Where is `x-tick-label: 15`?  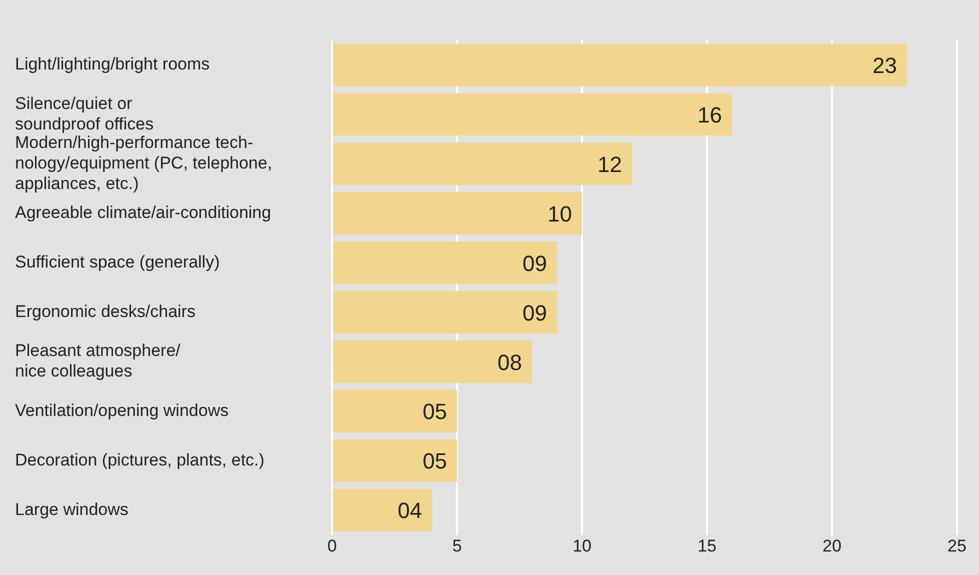 x-tick-label: 15 is located at coordinates (707, 546).